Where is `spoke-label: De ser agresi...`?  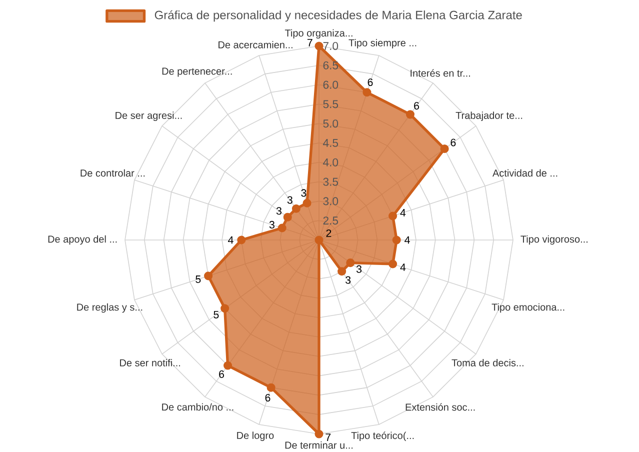
spoke-label: De ser agresi... is located at coordinates (149, 116).